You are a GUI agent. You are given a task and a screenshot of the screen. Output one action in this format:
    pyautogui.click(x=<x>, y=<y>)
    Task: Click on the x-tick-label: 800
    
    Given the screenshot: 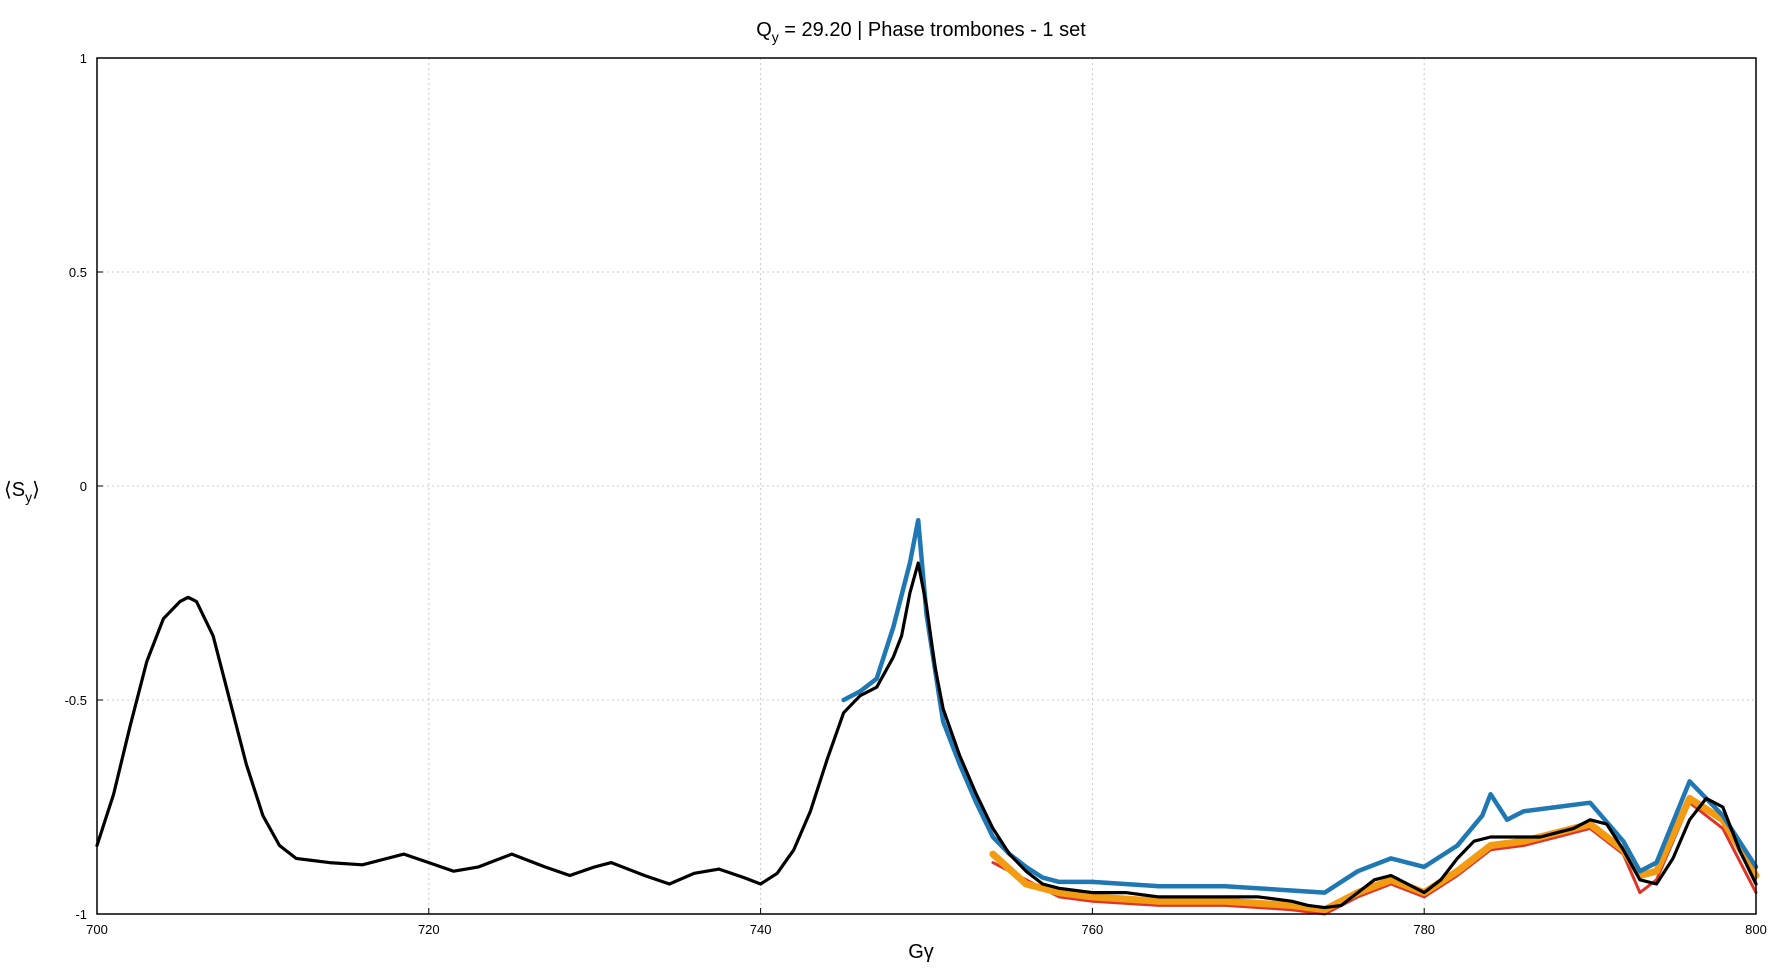 What is the action you would take?
    pyautogui.click(x=1756, y=929)
    